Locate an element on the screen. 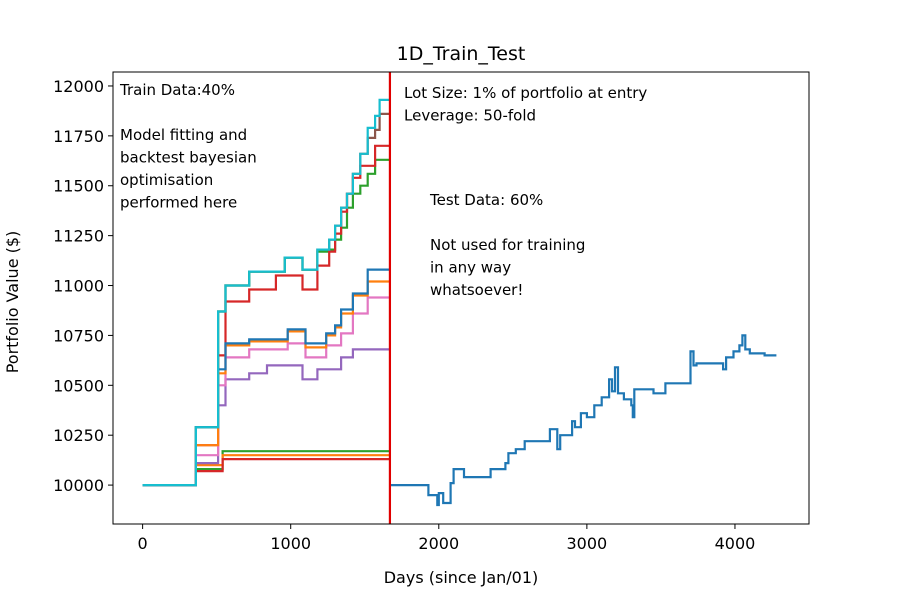 This screenshot has height=600, width=900. settings-note-line: Lot Size: 1% of portfolio at entry is located at coordinates (525, 93).